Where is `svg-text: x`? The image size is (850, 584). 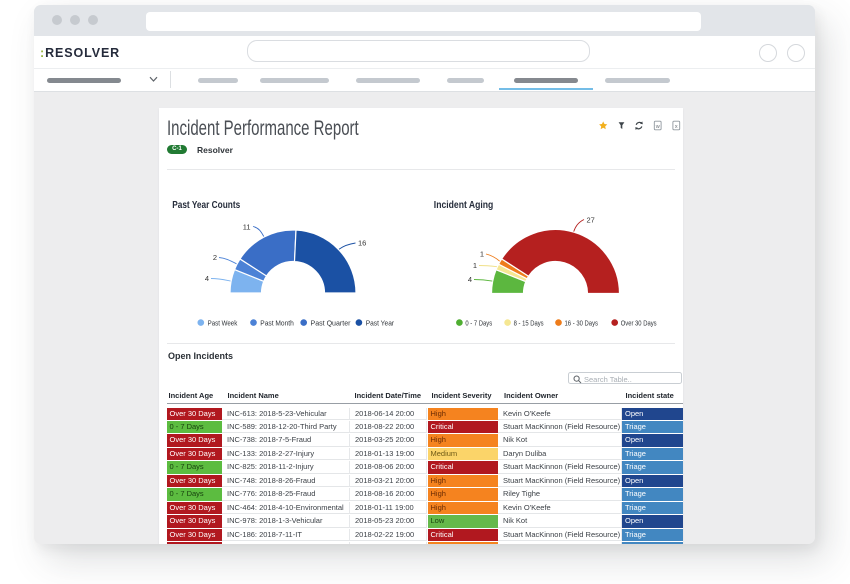
svg-text: x is located at coordinates (676, 126).